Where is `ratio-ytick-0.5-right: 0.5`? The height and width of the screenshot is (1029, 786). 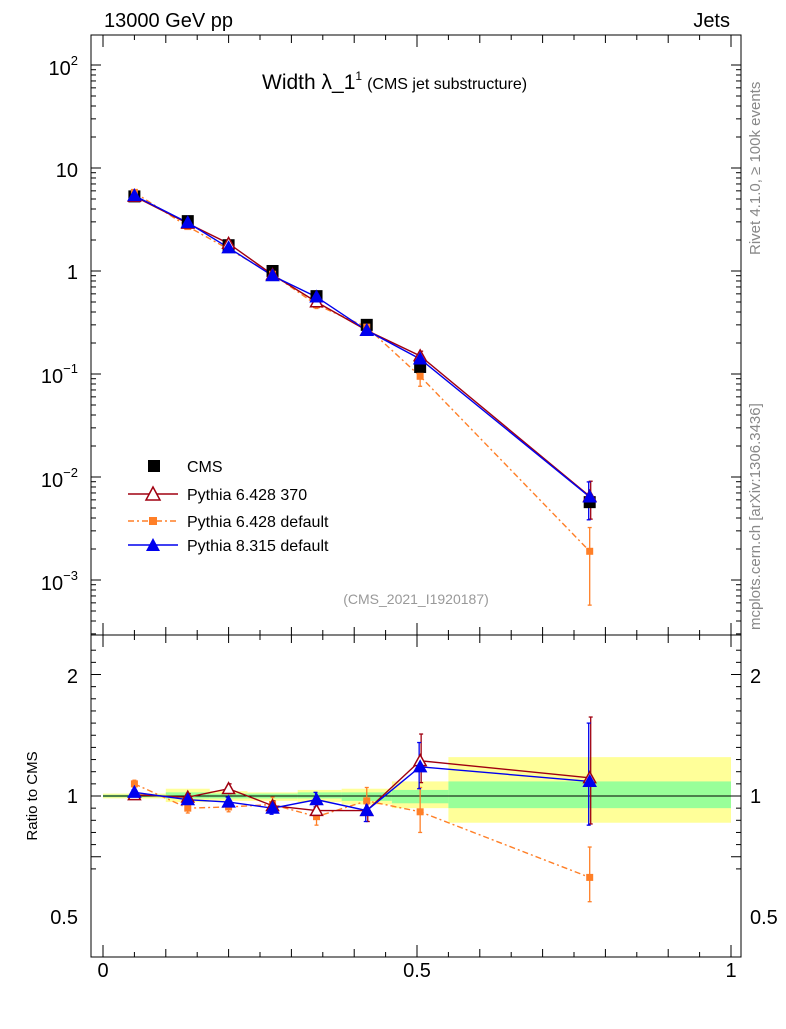 ratio-ytick-0.5-right: 0.5 is located at coordinates (764, 918).